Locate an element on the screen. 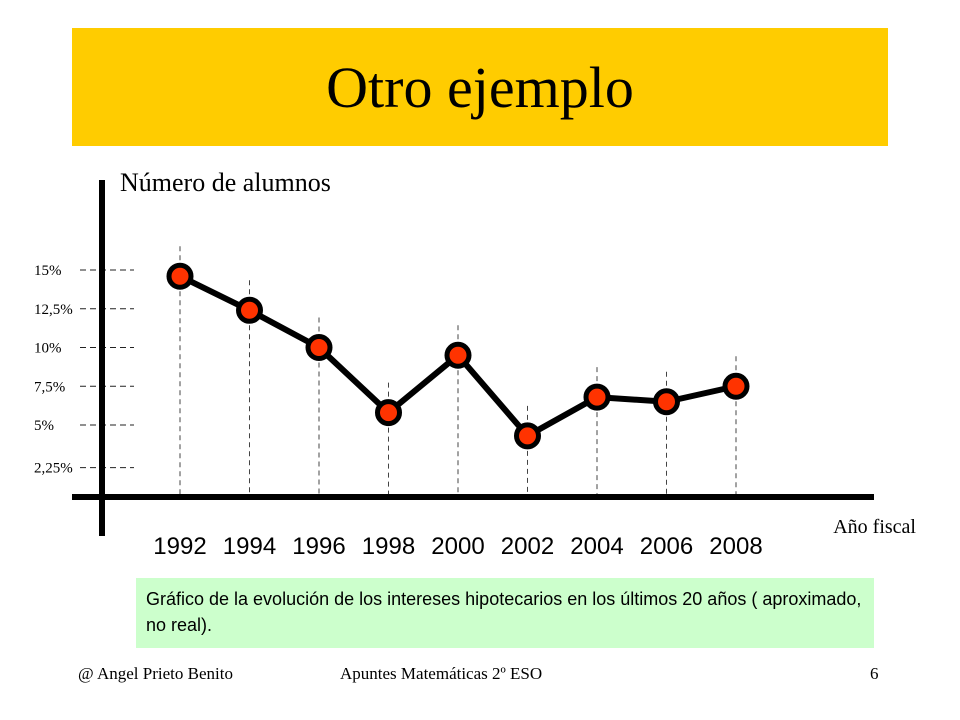  x-tick-label: 1996 is located at coordinates (318, 546).